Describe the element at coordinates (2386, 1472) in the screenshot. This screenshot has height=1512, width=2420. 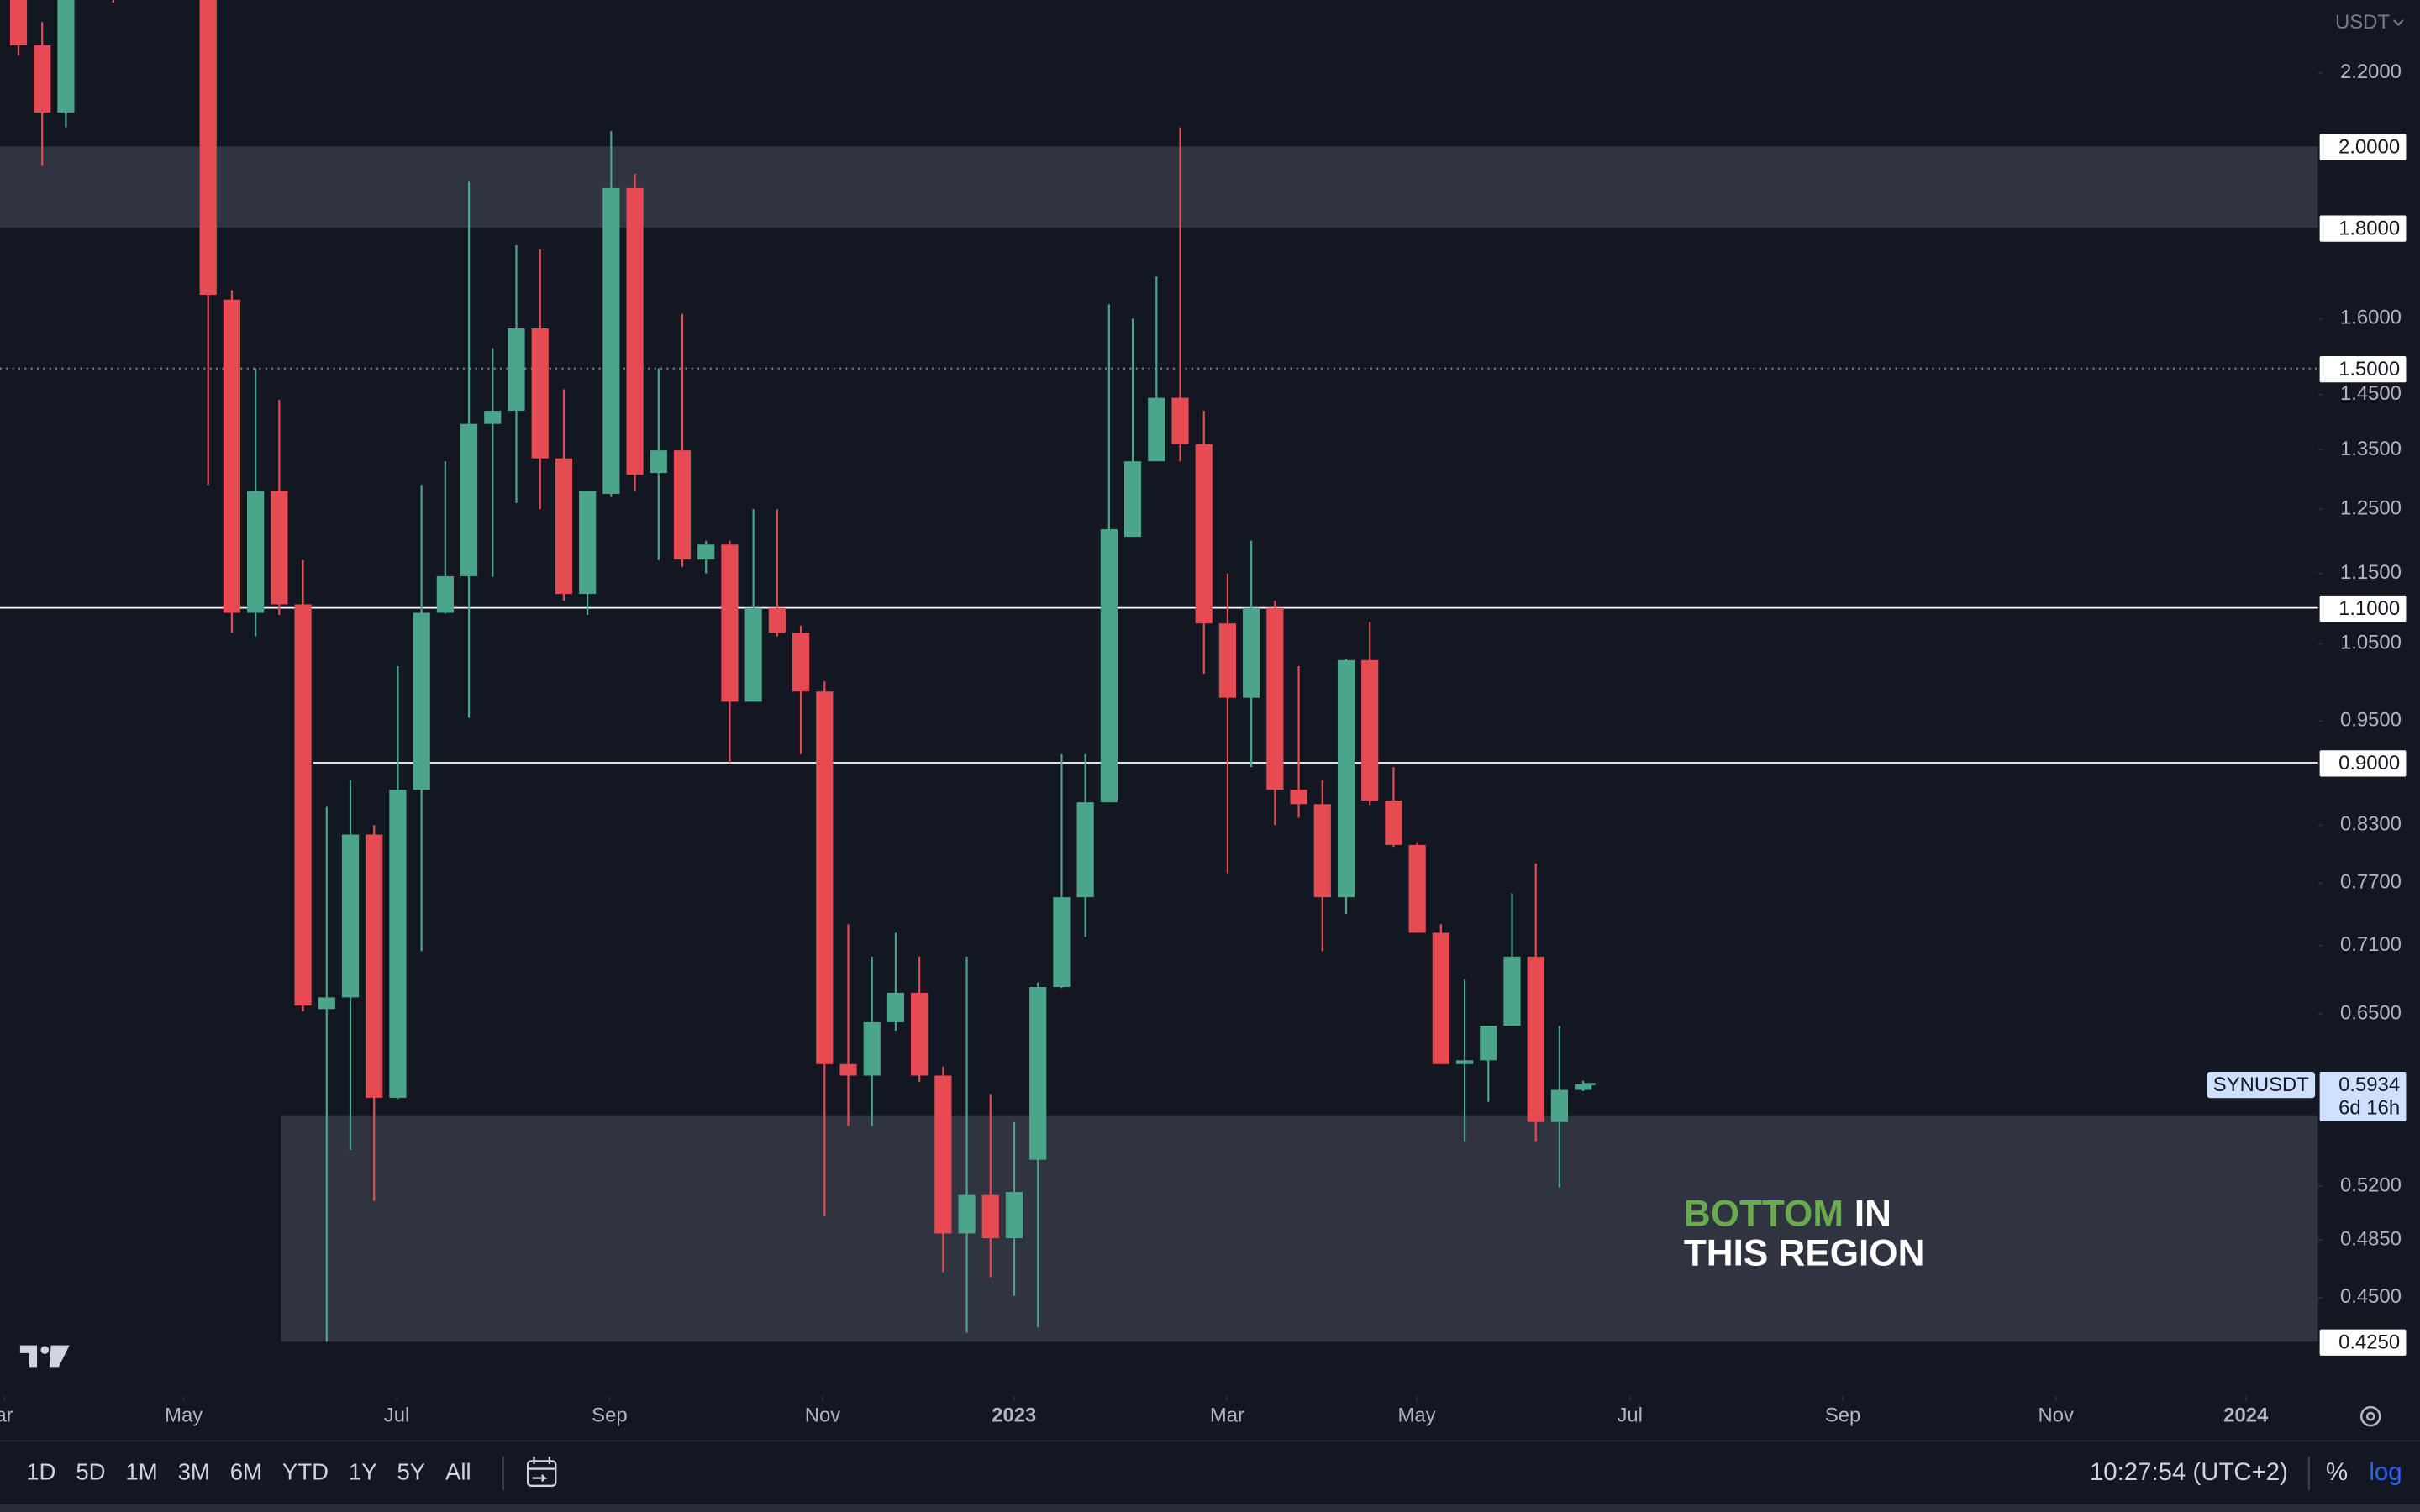
I see `log-toggle: log` at that location.